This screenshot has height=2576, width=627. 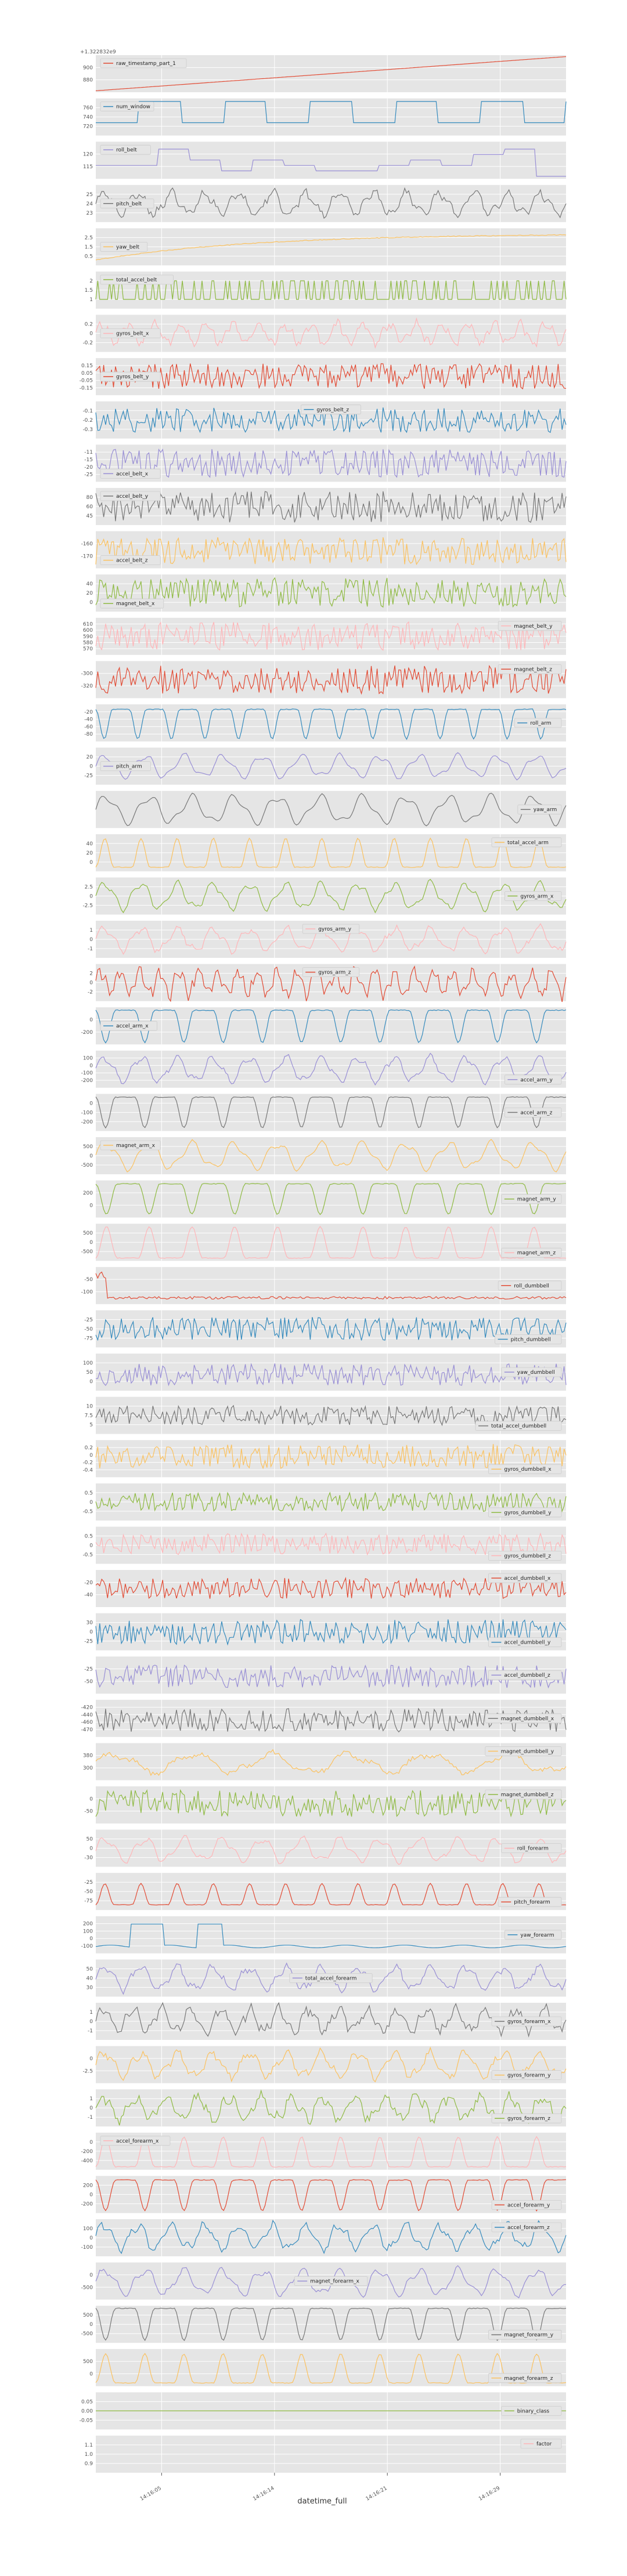 I want to click on y-tick-label: -300, so click(x=87, y=674).